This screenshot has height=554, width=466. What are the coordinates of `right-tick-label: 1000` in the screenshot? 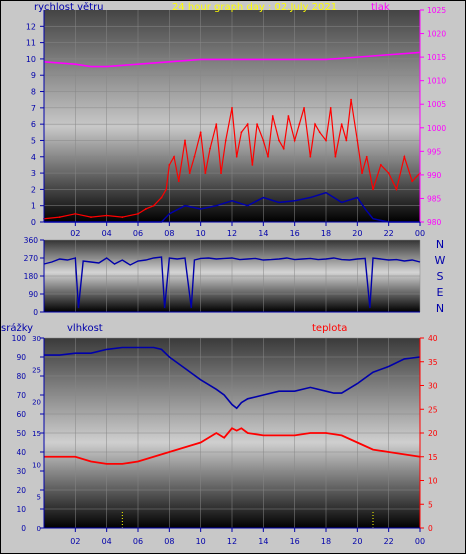 It's located at (436, 128).